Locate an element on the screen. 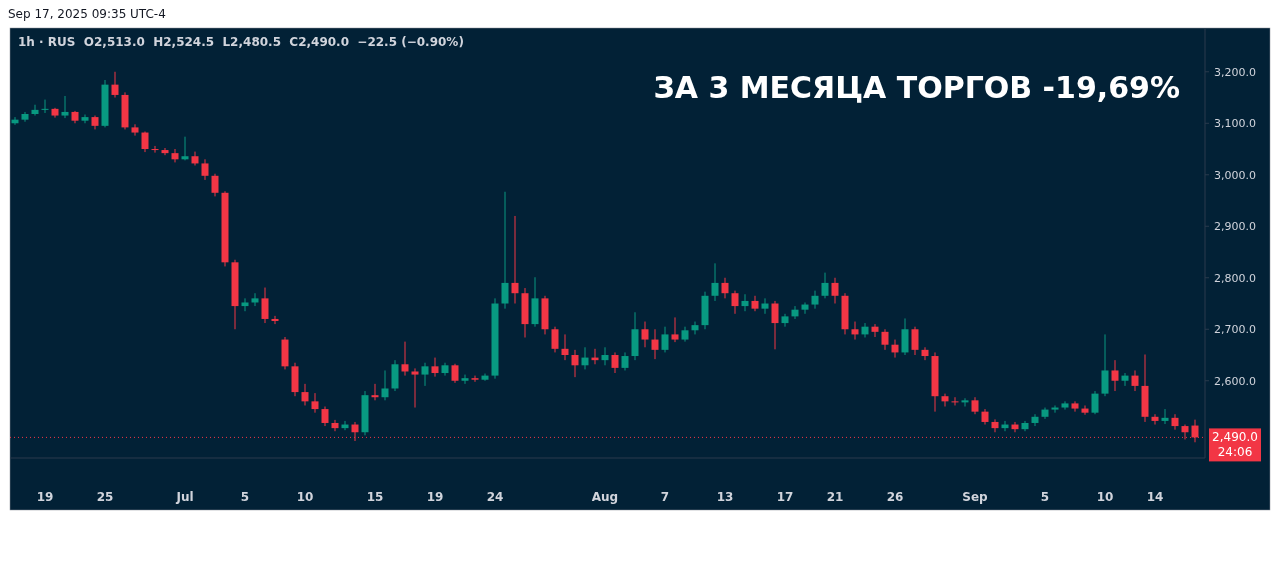 The image size is (1281, 571). y-tick-label: 2,700.0 is located at coordinates (1235, 330).